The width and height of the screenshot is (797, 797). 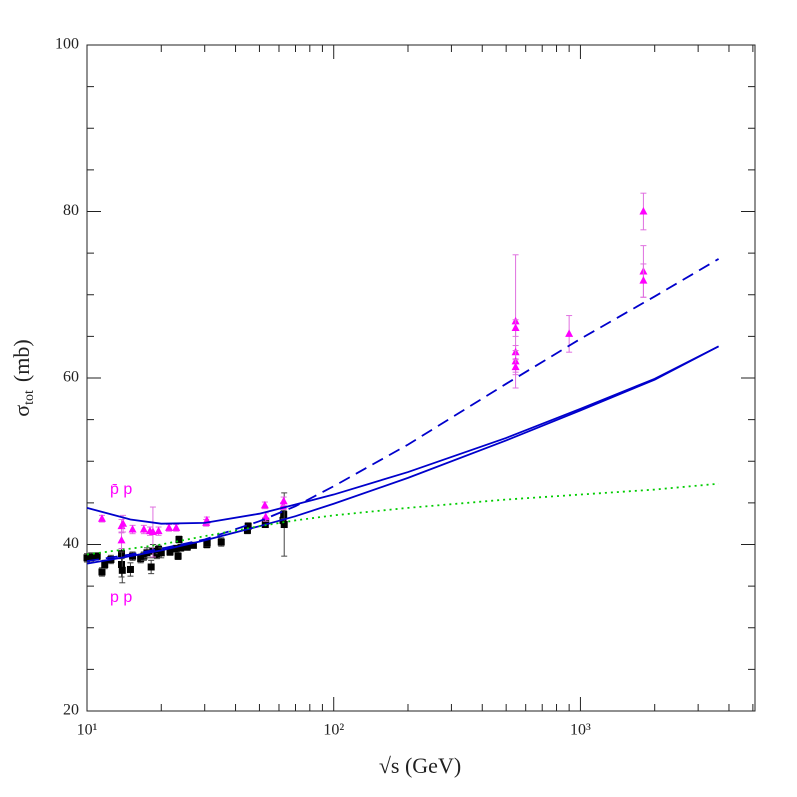 I want to click on y-tick-label: 20, so click(x=71, y=710).